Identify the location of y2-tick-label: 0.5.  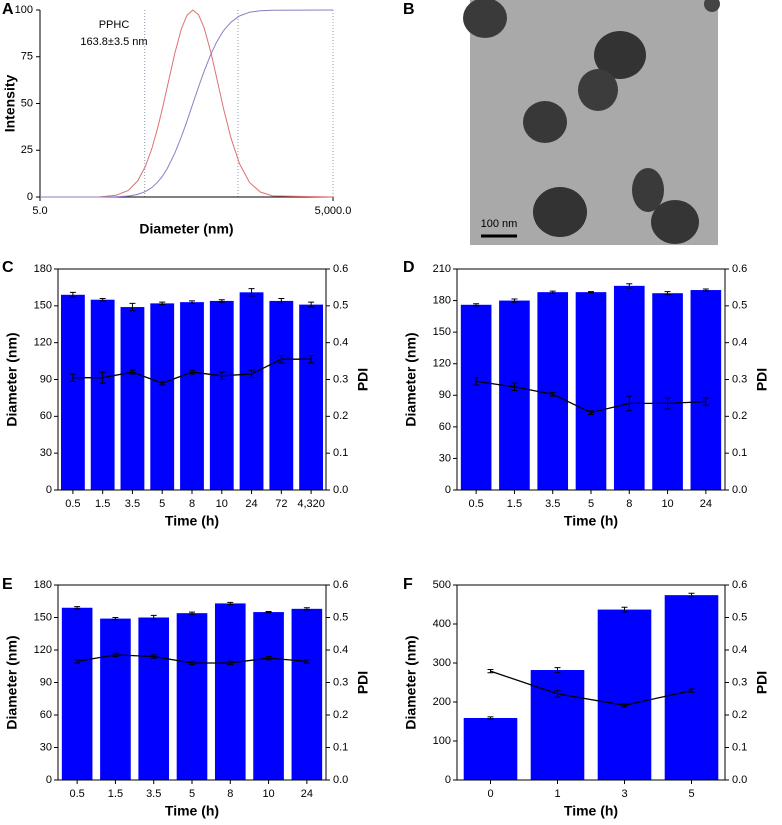
(739, 617).